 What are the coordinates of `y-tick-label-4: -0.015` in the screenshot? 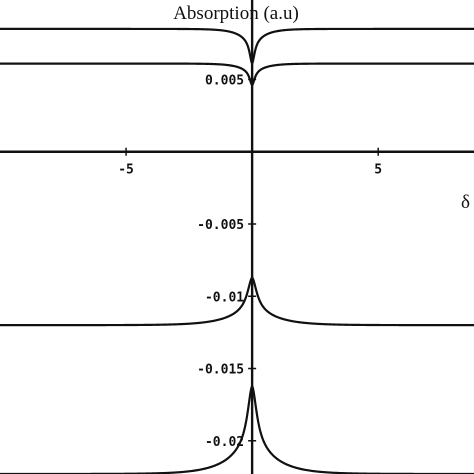 It's located at (220, 370).